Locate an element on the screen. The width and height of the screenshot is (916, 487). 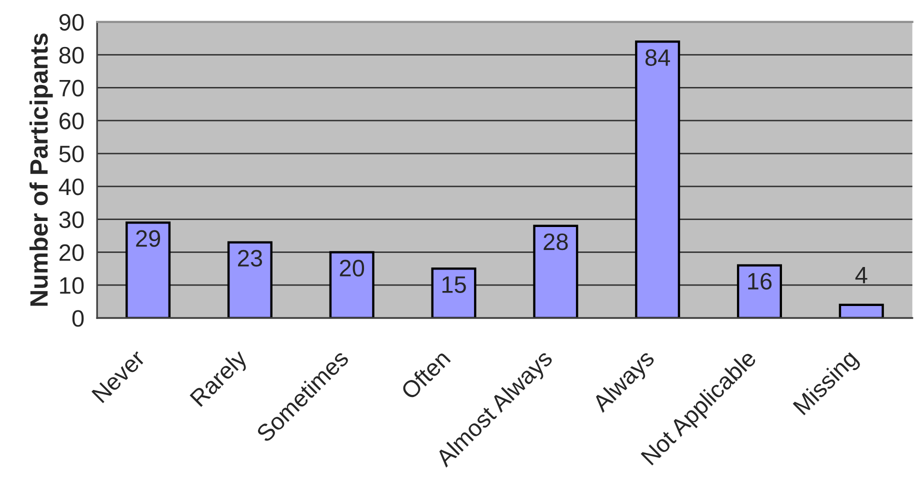
y-tick-label: 70 is located at coordinates (72, 88).